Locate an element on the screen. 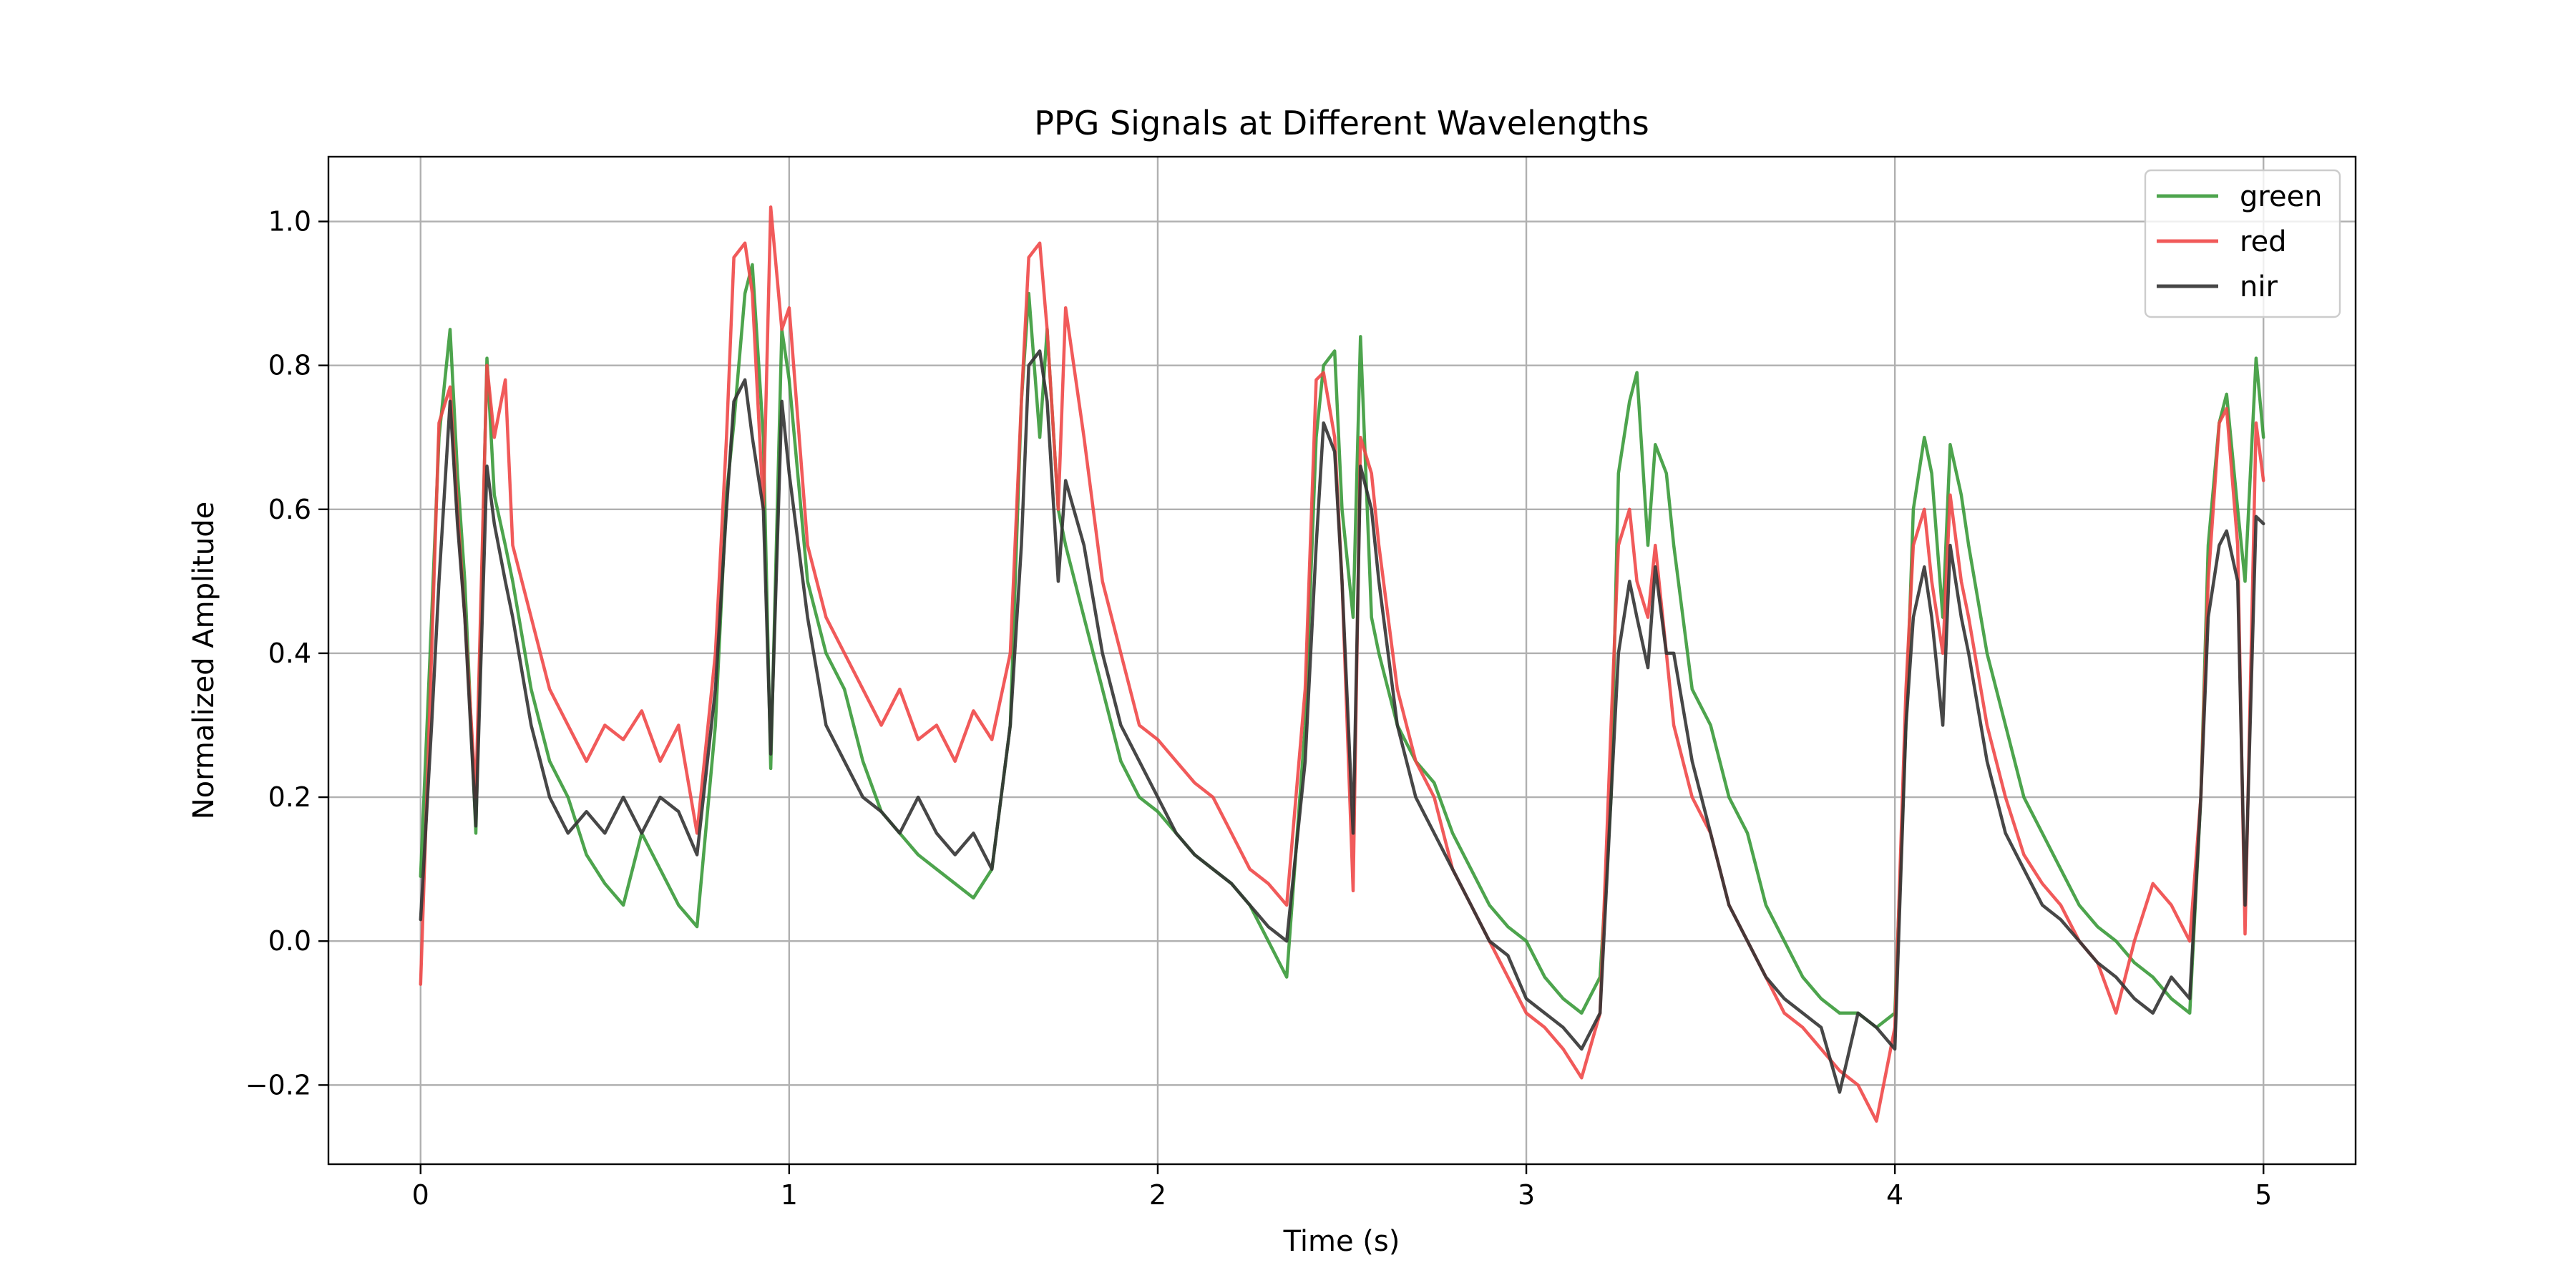 This screenshot has width=2576, height=1288. legend-label-nir: nir is located at coordinates (2259, 286).